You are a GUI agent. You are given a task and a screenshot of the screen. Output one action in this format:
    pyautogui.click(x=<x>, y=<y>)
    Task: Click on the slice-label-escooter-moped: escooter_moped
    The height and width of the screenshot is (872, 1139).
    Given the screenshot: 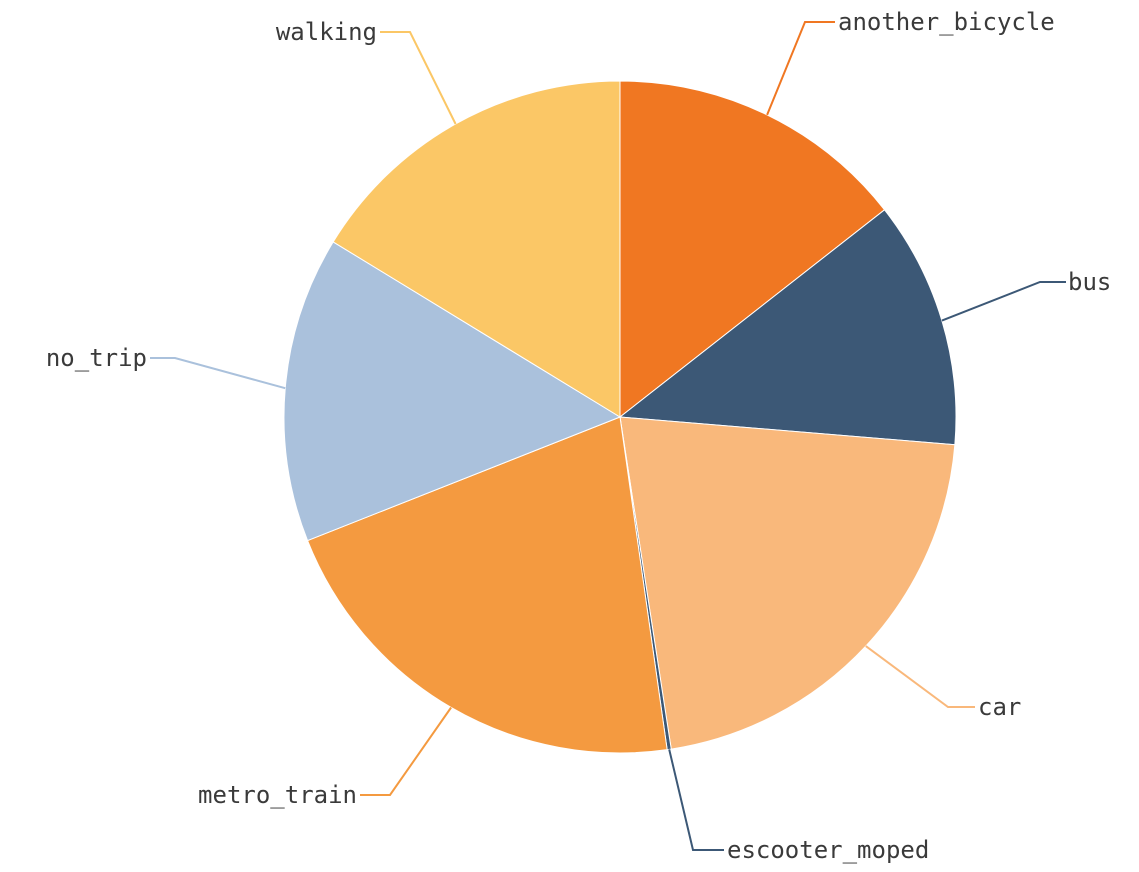 What is the action you would take?
    pyautogui.click(x=828, y=850)
    